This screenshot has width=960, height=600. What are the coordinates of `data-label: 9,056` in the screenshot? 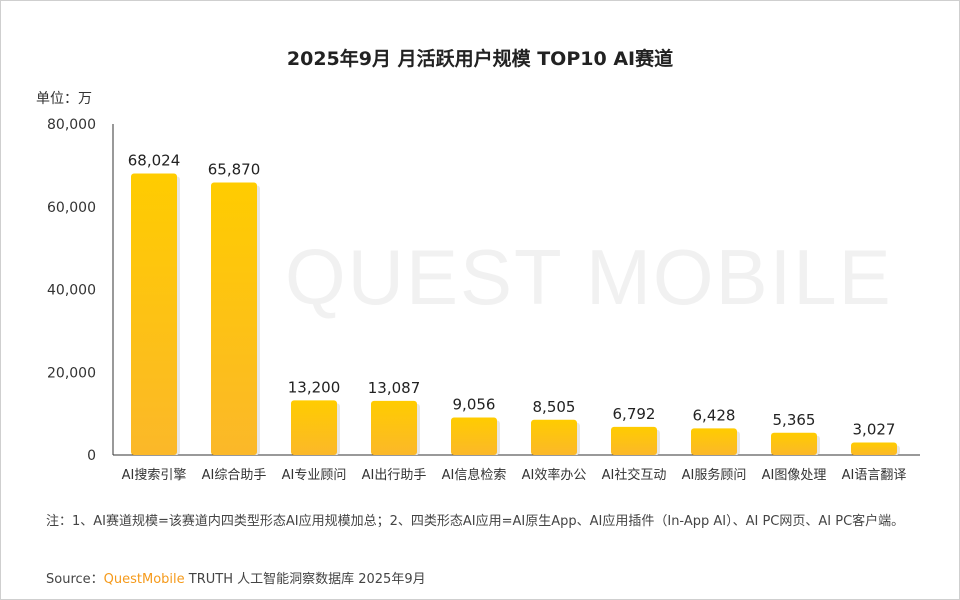 It's located at (474, 405).